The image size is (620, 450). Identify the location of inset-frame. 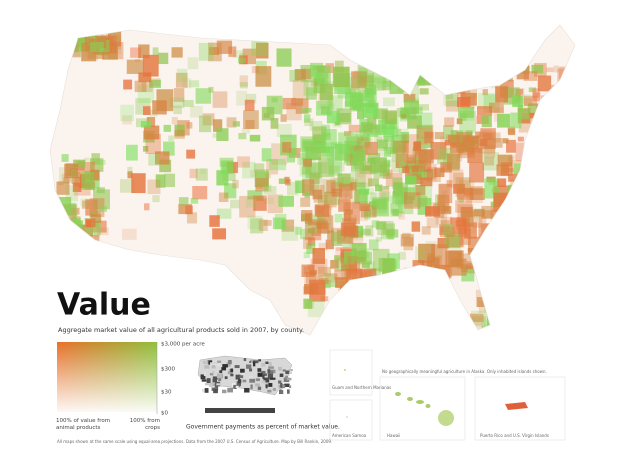
(351, 372).